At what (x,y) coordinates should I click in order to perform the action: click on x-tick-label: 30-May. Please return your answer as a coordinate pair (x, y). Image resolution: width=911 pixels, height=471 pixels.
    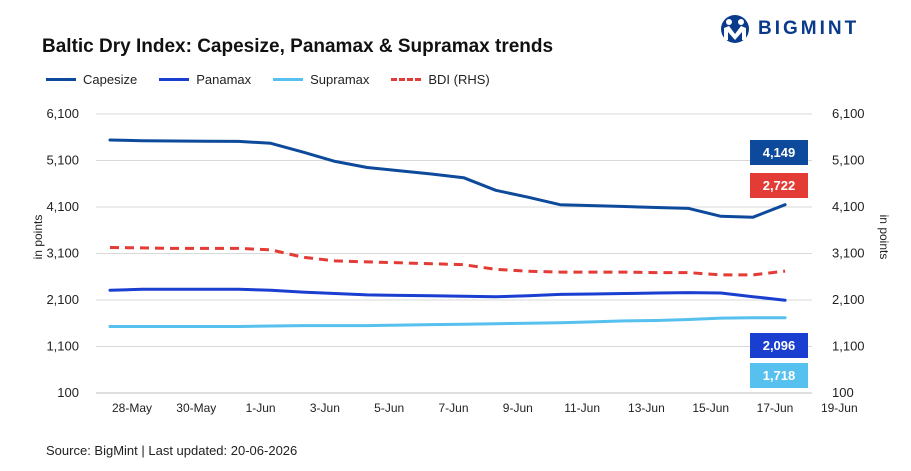
    Looking at the image, I should click on (196, 408).